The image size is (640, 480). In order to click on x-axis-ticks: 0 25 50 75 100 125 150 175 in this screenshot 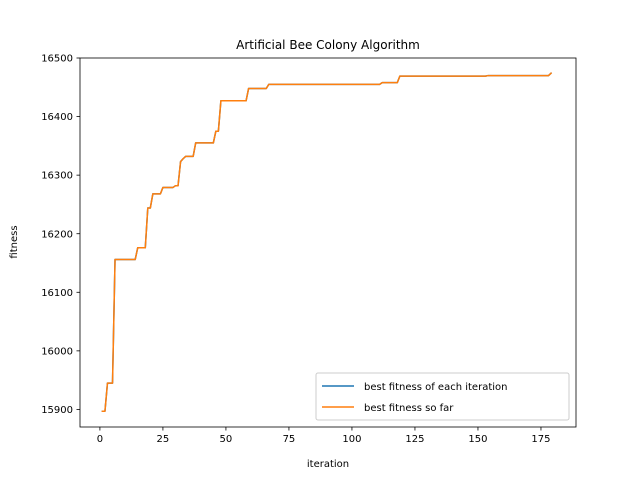, I will do `click(324, 436)`.